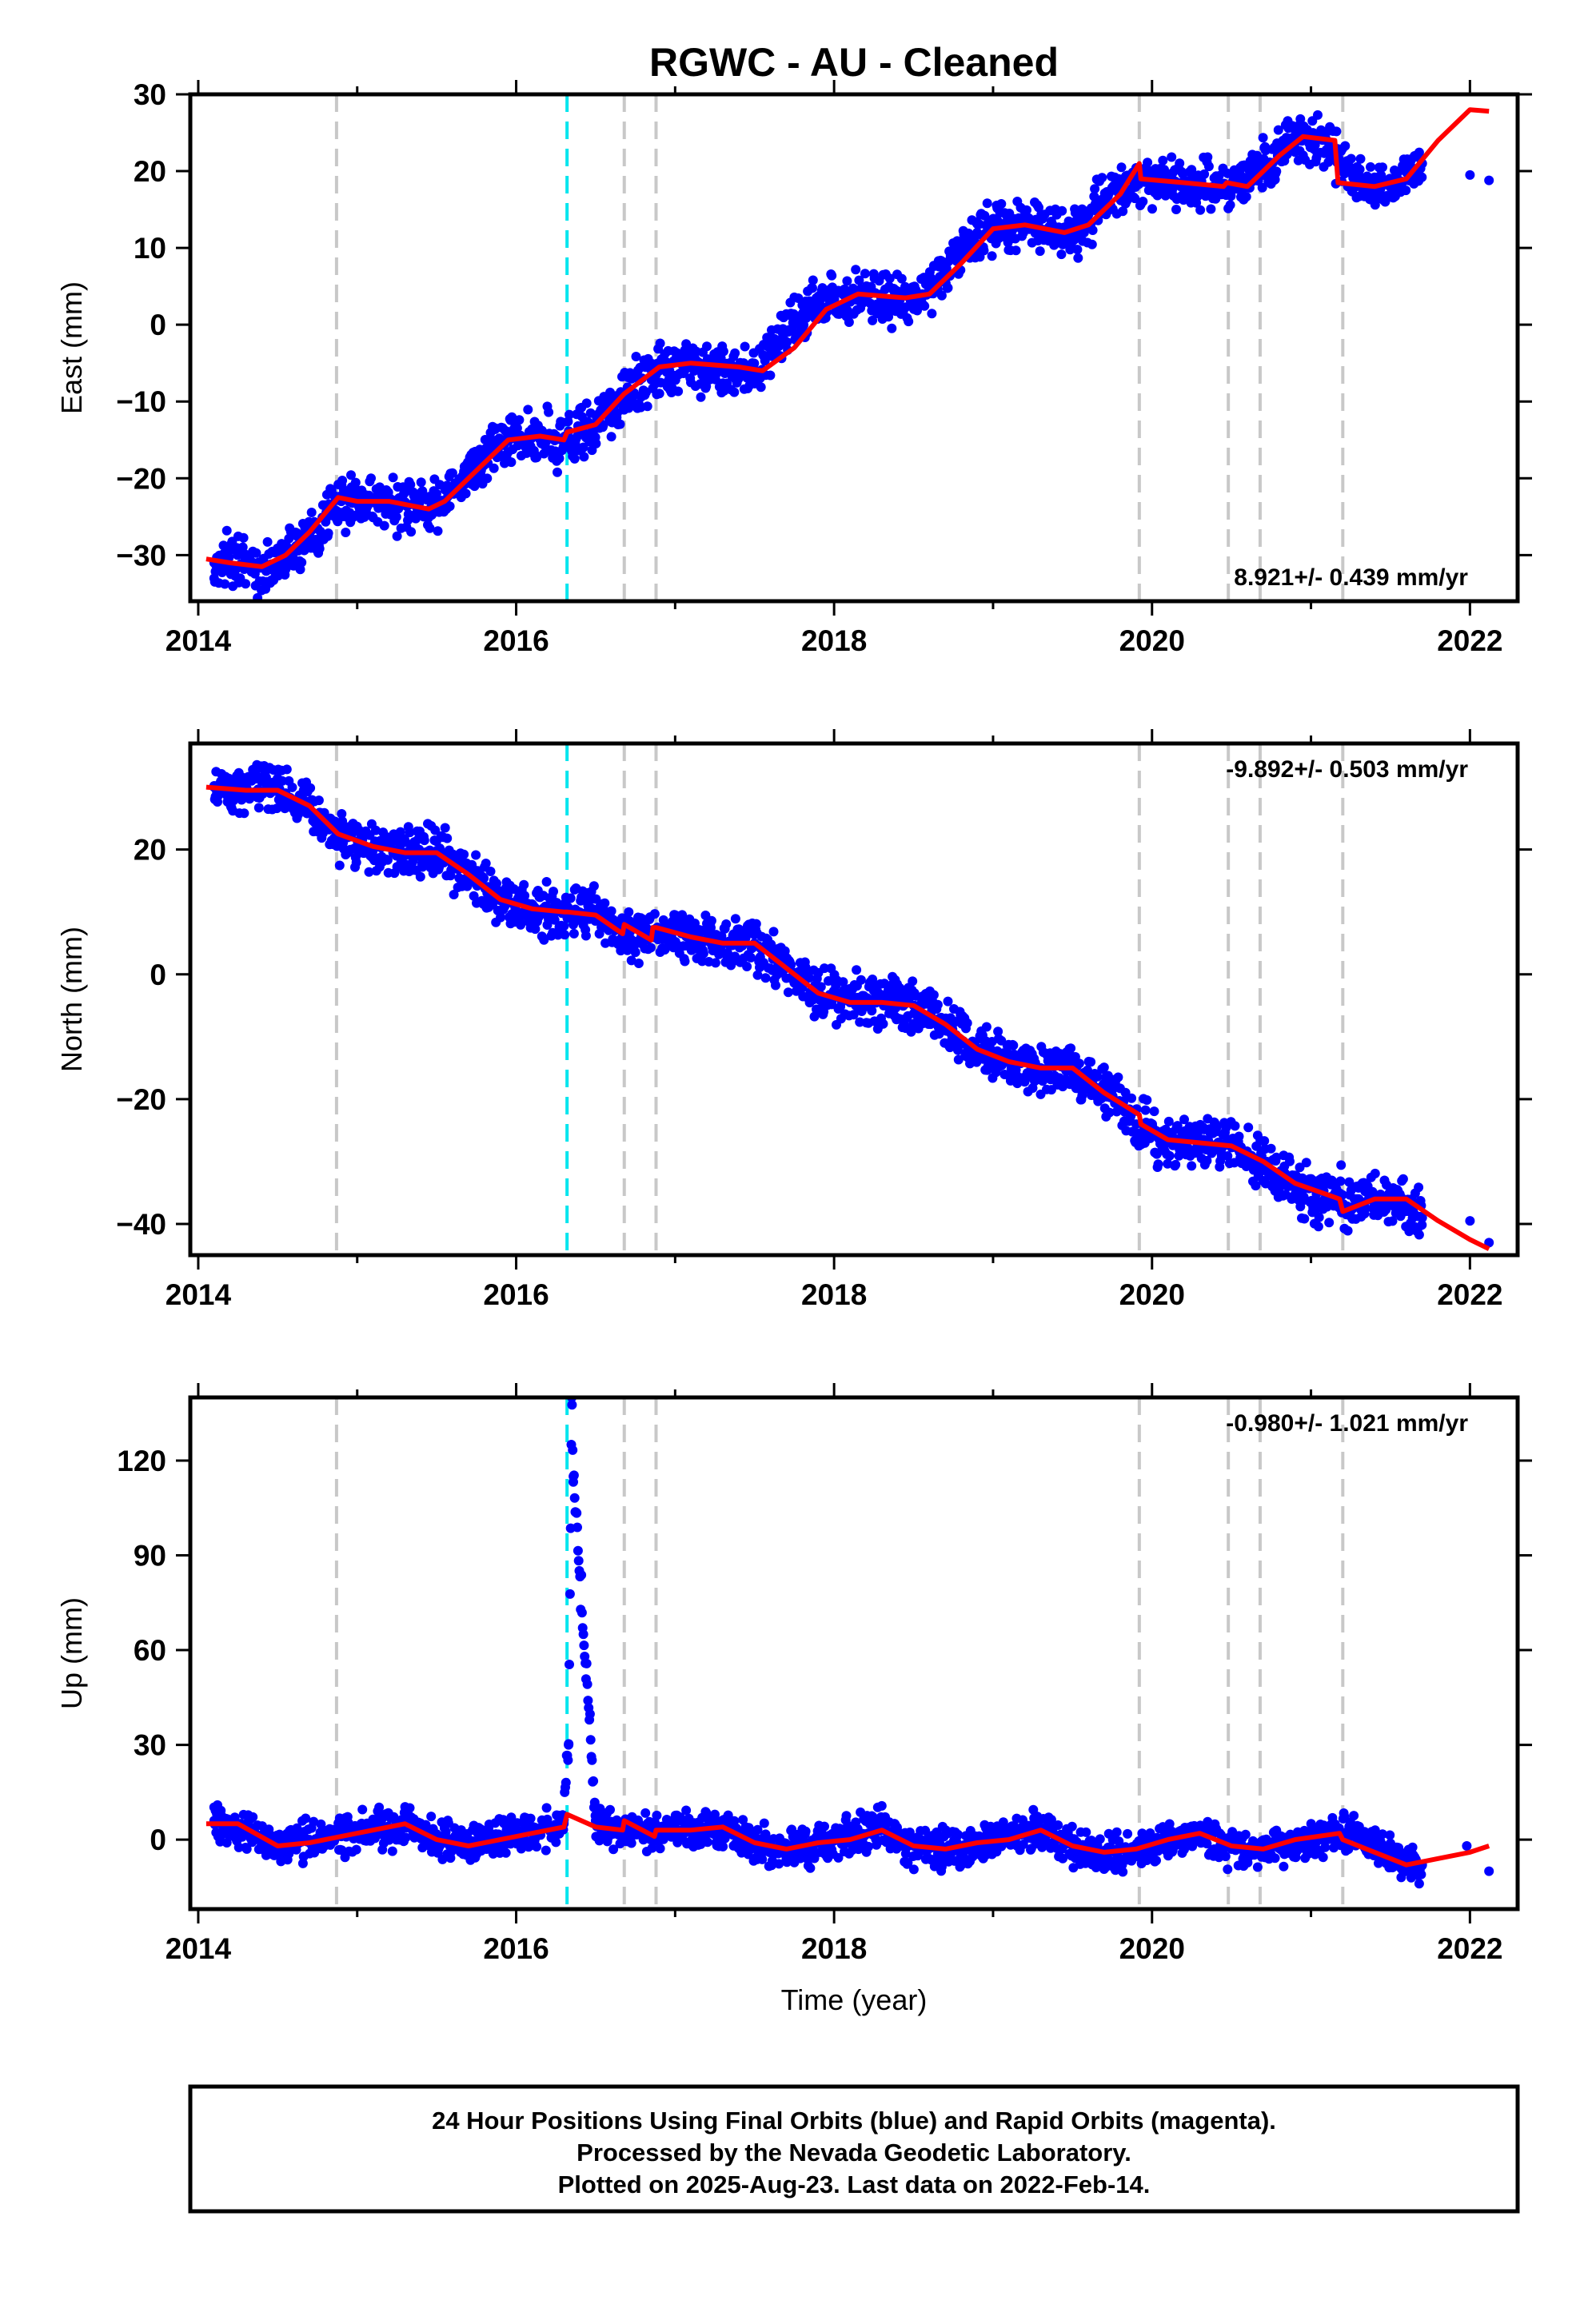  Describe the element at coordinates (1470, 1294) in the screenshot. I see `x-tick-label: 2022` at that location.